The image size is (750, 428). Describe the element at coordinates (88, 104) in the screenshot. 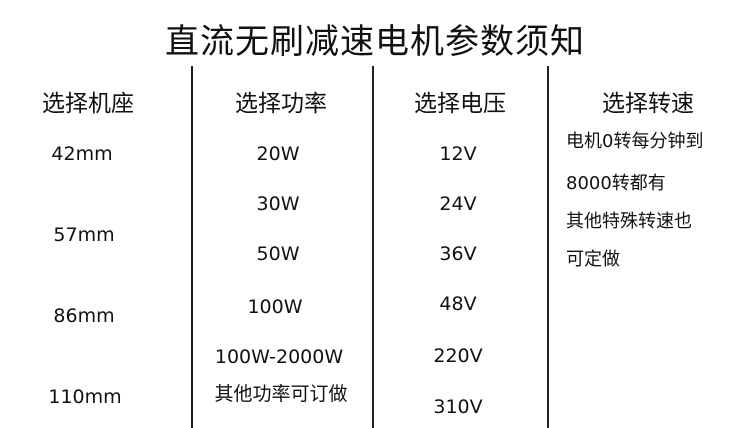

I see `header-frame-size: 选择机座` at that location.